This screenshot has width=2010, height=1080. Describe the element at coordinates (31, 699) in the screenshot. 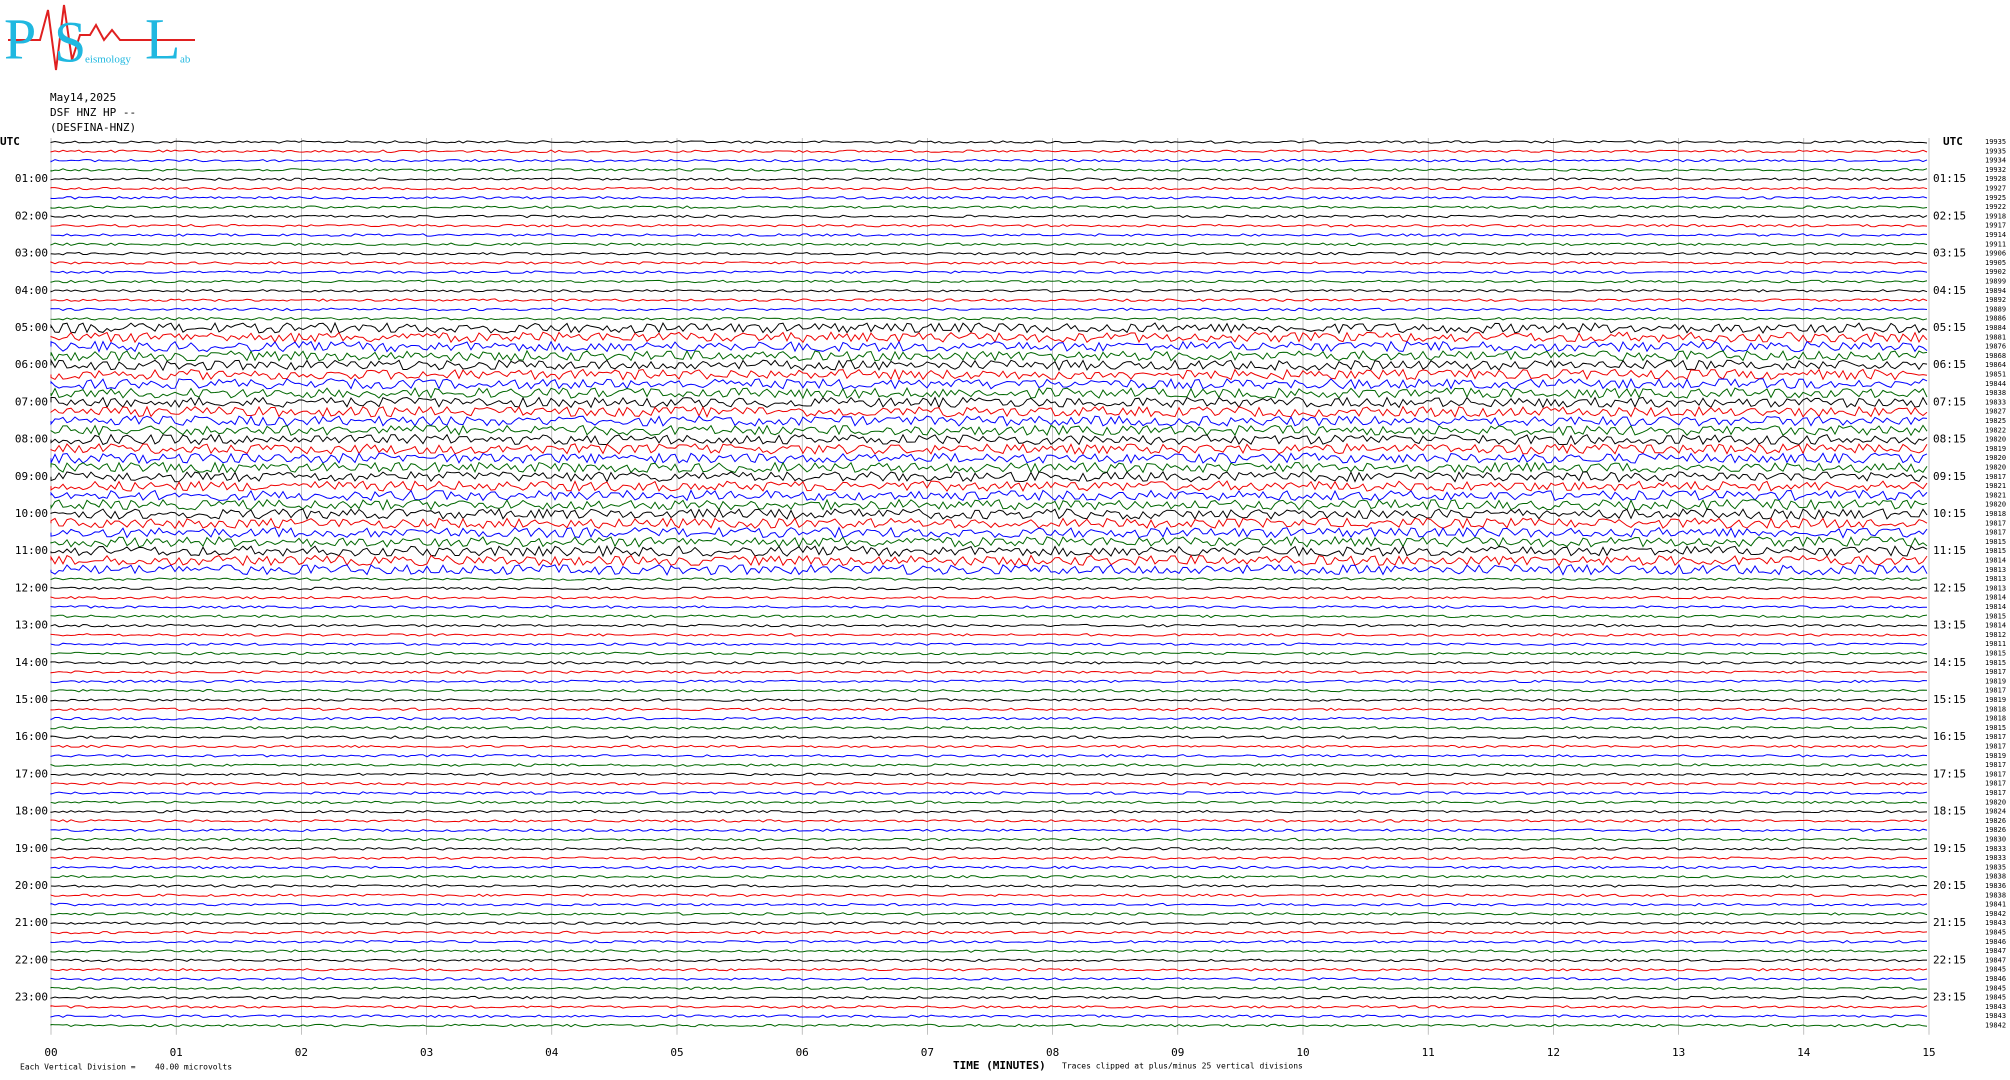

I see `hour-label: 15:00` at that location.